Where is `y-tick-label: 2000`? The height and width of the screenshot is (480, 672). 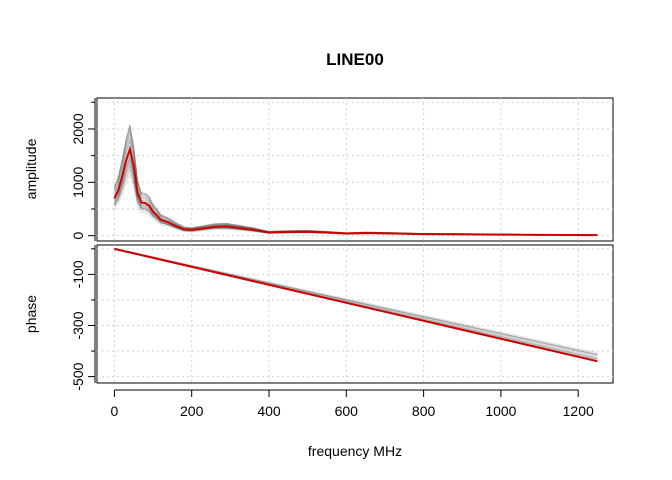 y-tick-label: 2000 is located at coordinates (78, 128).